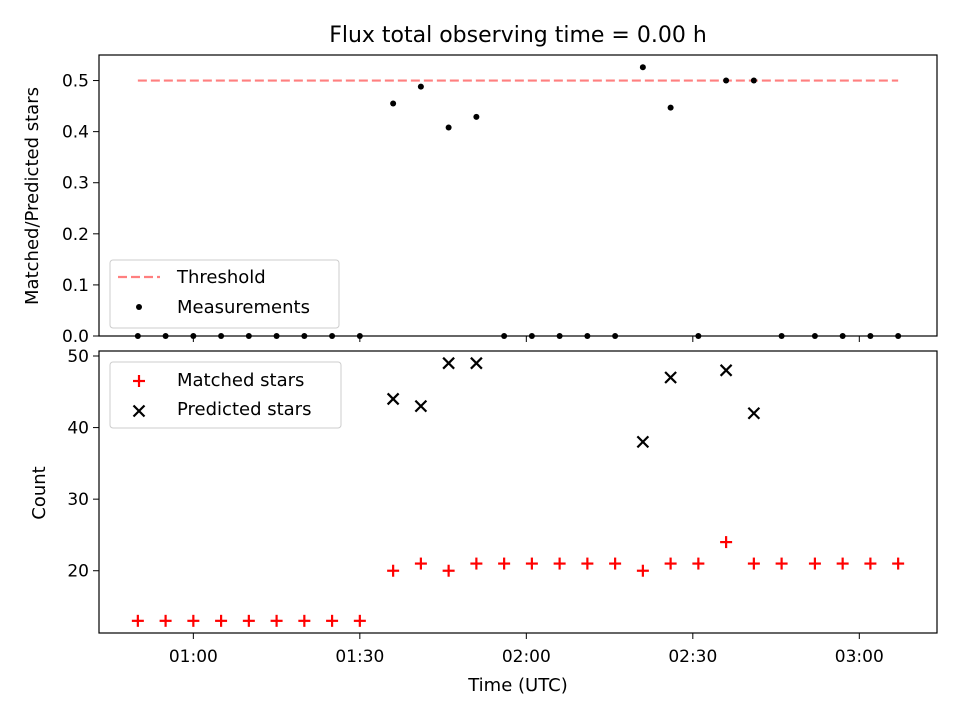 The image size is (960, 720). Describe the element at coordinates (78, 572) in the screenshot. I see `y-tick-label-bottom: 20` at that location.